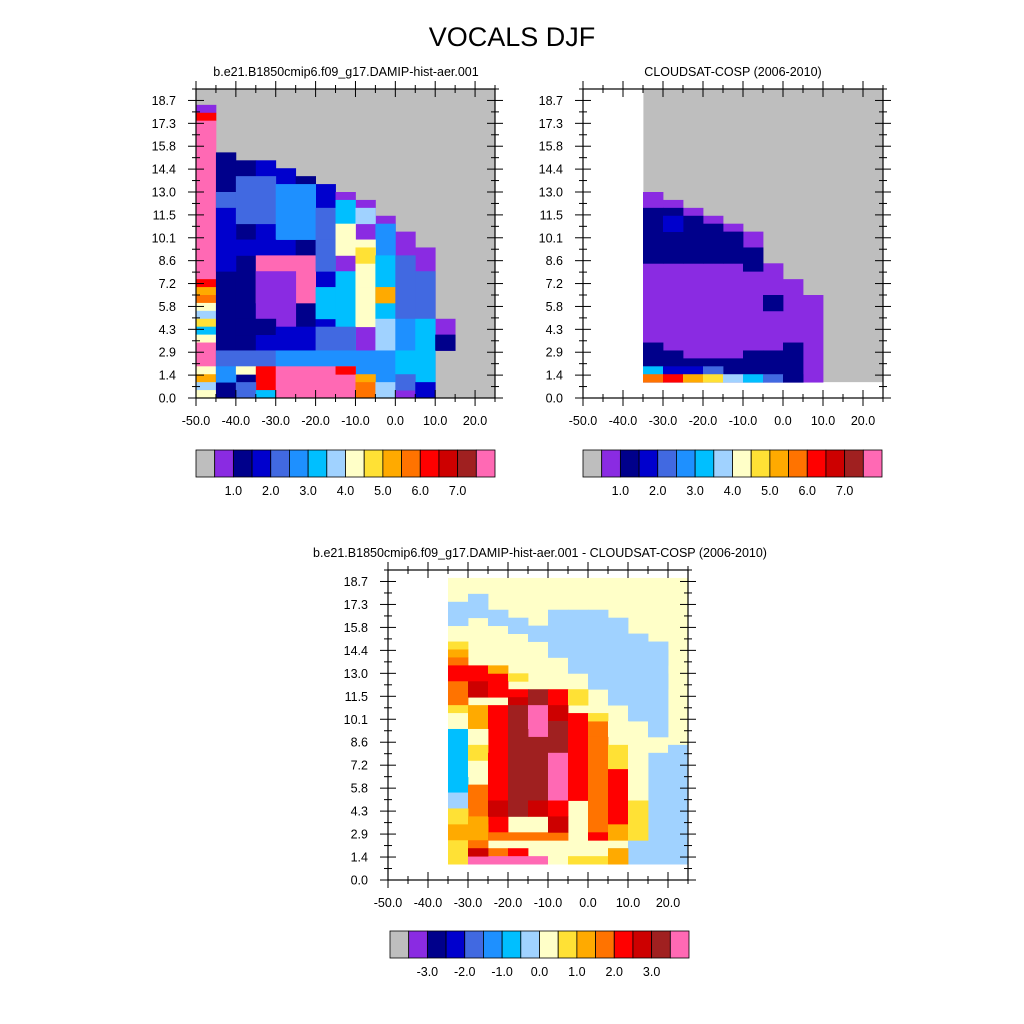  Describe the element at coordinates (502, 972) in the screenshot. I see `colorbar-label: -1.0` at that location.